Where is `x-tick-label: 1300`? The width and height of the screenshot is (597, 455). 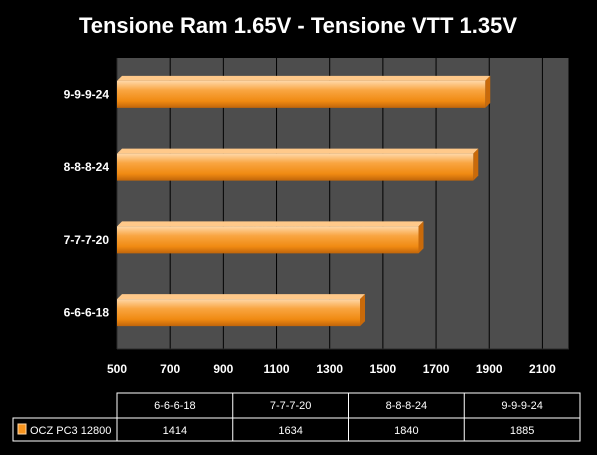 x-tick-label: 1300 is located at coordinates (329, 369).